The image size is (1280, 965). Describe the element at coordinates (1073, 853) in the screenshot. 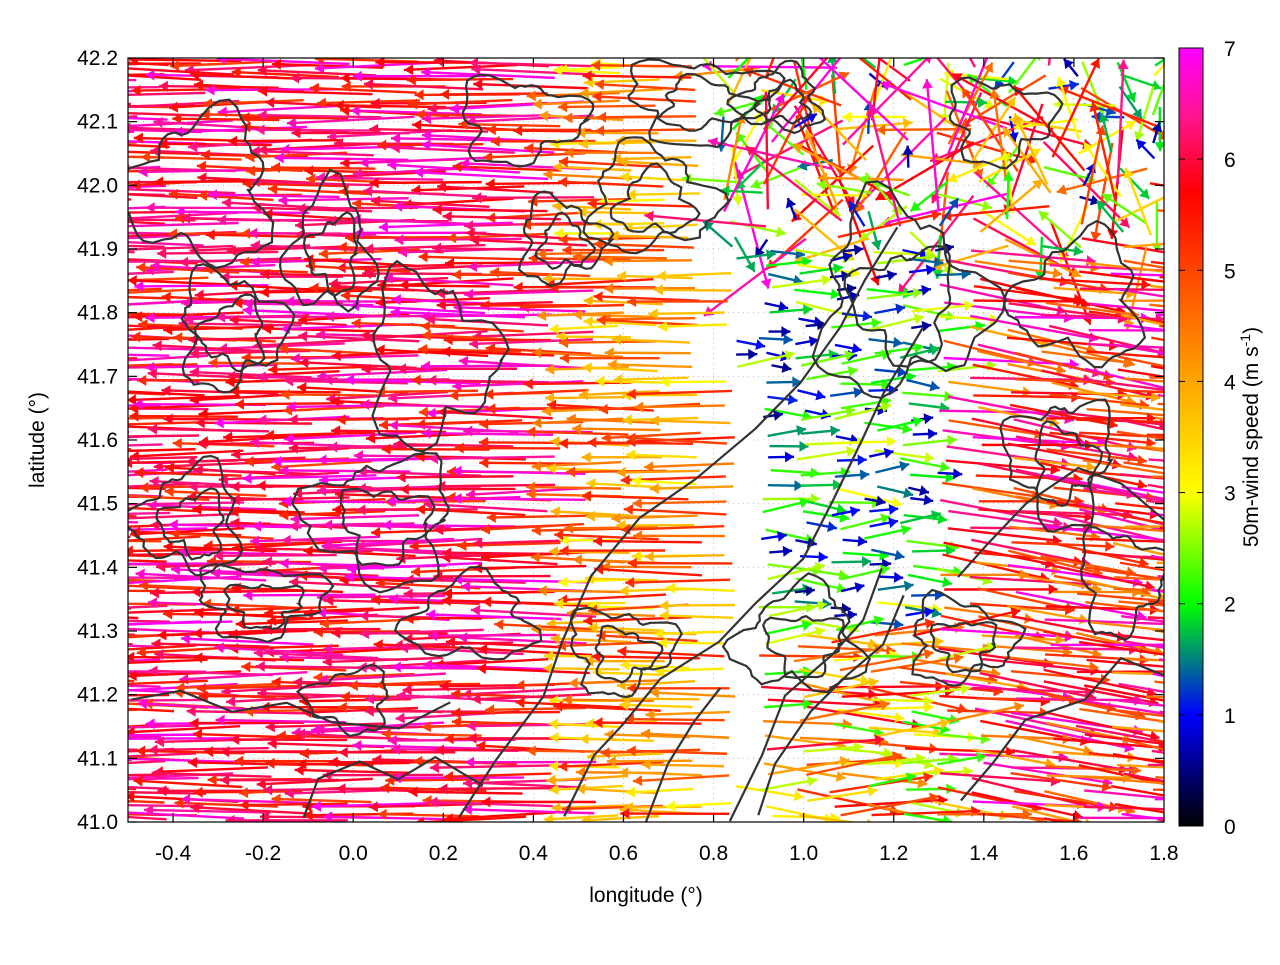

I see `x-tick-label: 1.6` at that location.